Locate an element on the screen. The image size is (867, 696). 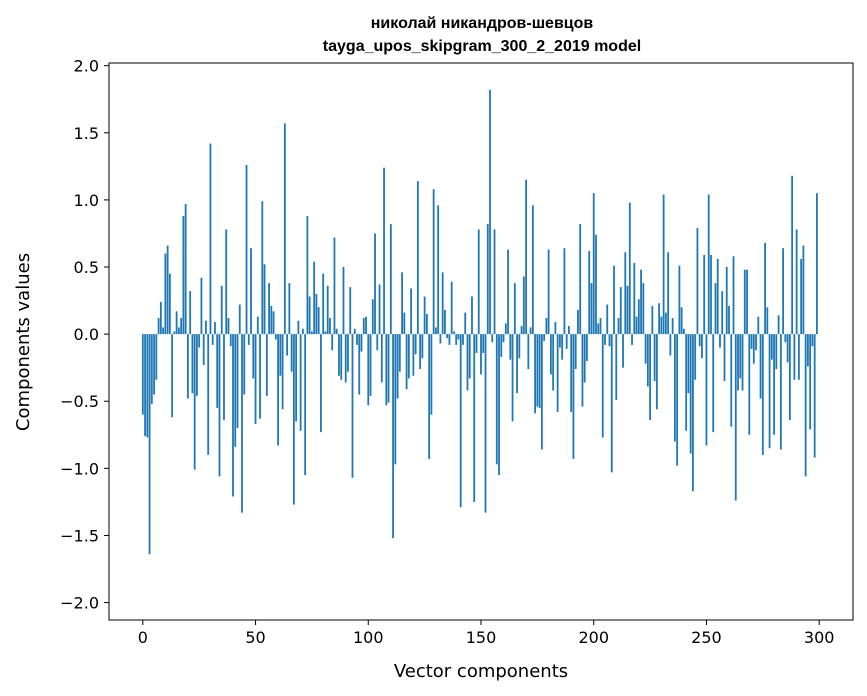
x-tick-label: 250 is located at coordinates (706, 637).